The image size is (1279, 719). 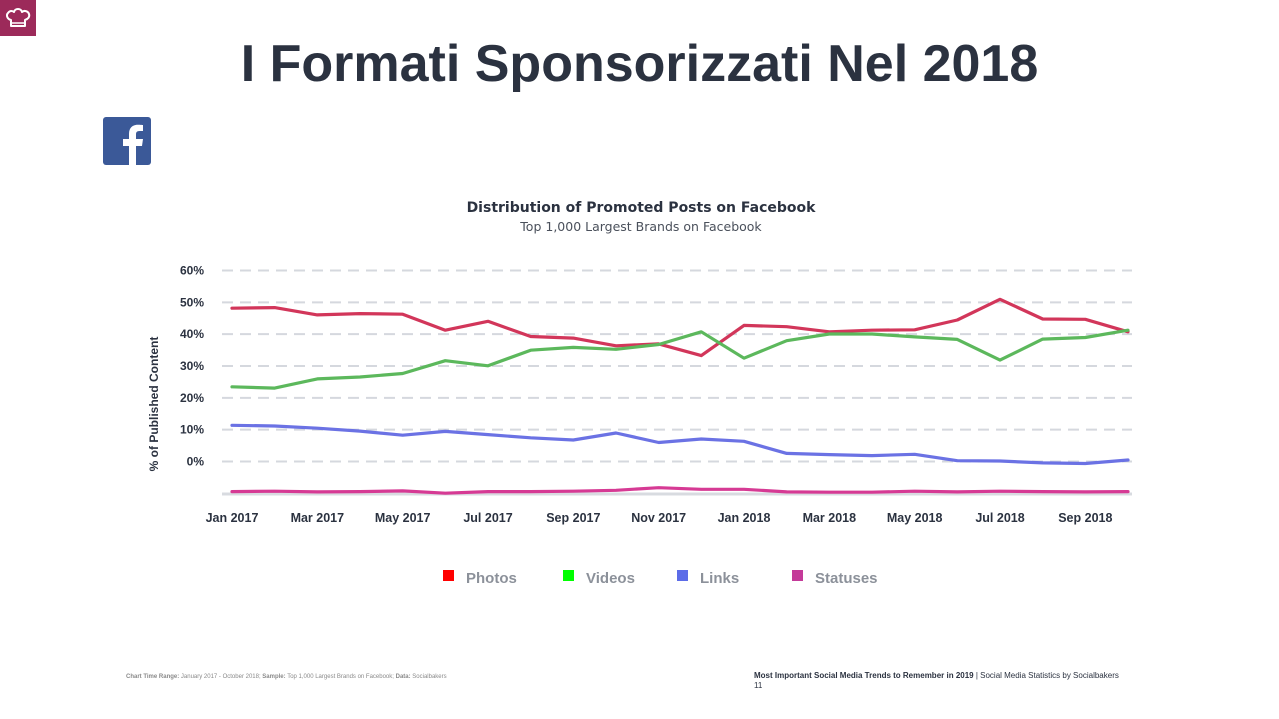 I want to click on x-tick-label: Jan 2017, so click(x=232, y=518).